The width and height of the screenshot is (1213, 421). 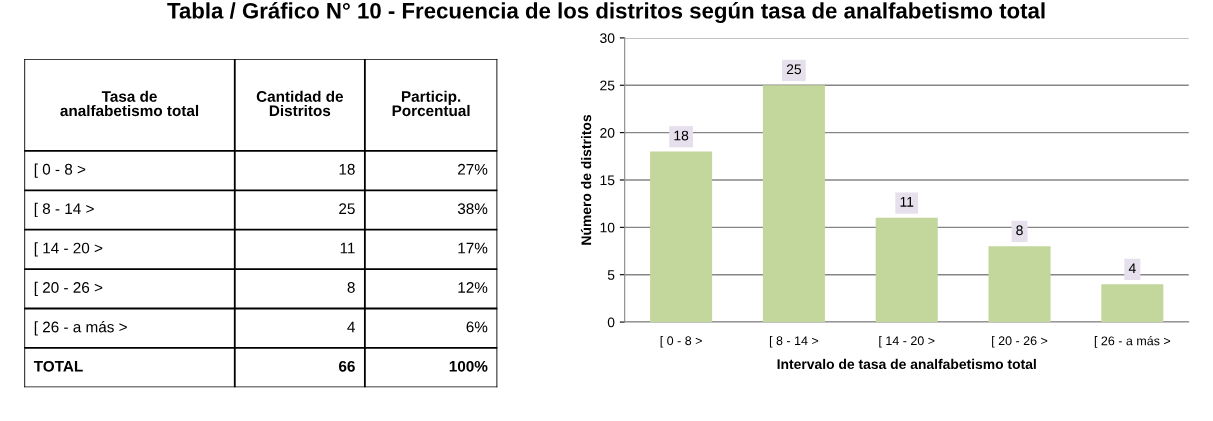 What do you see at coordinates (68, 288) in the screenshot?
I see `category-label: [ 20 - 26 >` at bounding box center [68, 288].